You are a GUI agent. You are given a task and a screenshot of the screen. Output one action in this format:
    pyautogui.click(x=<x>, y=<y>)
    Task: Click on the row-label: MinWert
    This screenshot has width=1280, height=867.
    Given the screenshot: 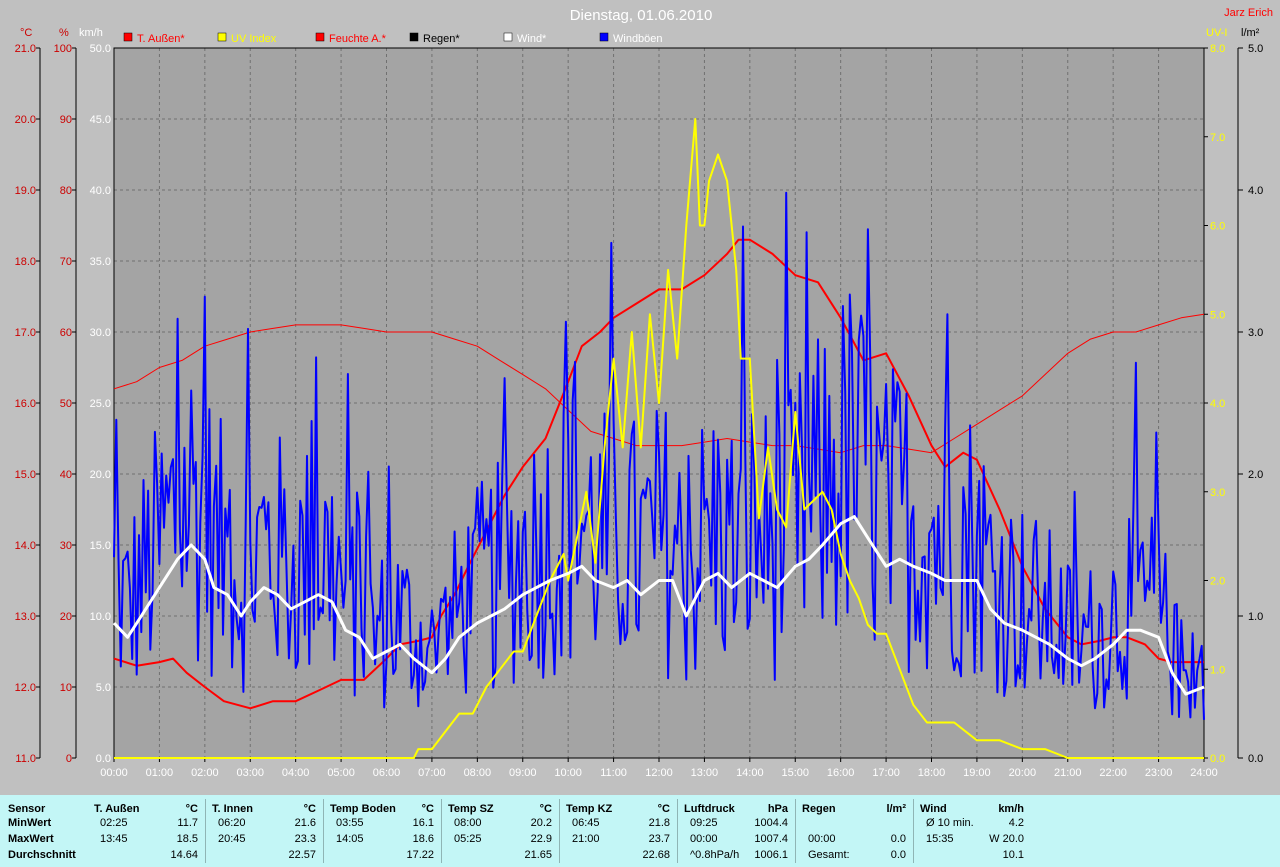 What is the action you would take?
    pyautogui.click(x=30, y=823)
    